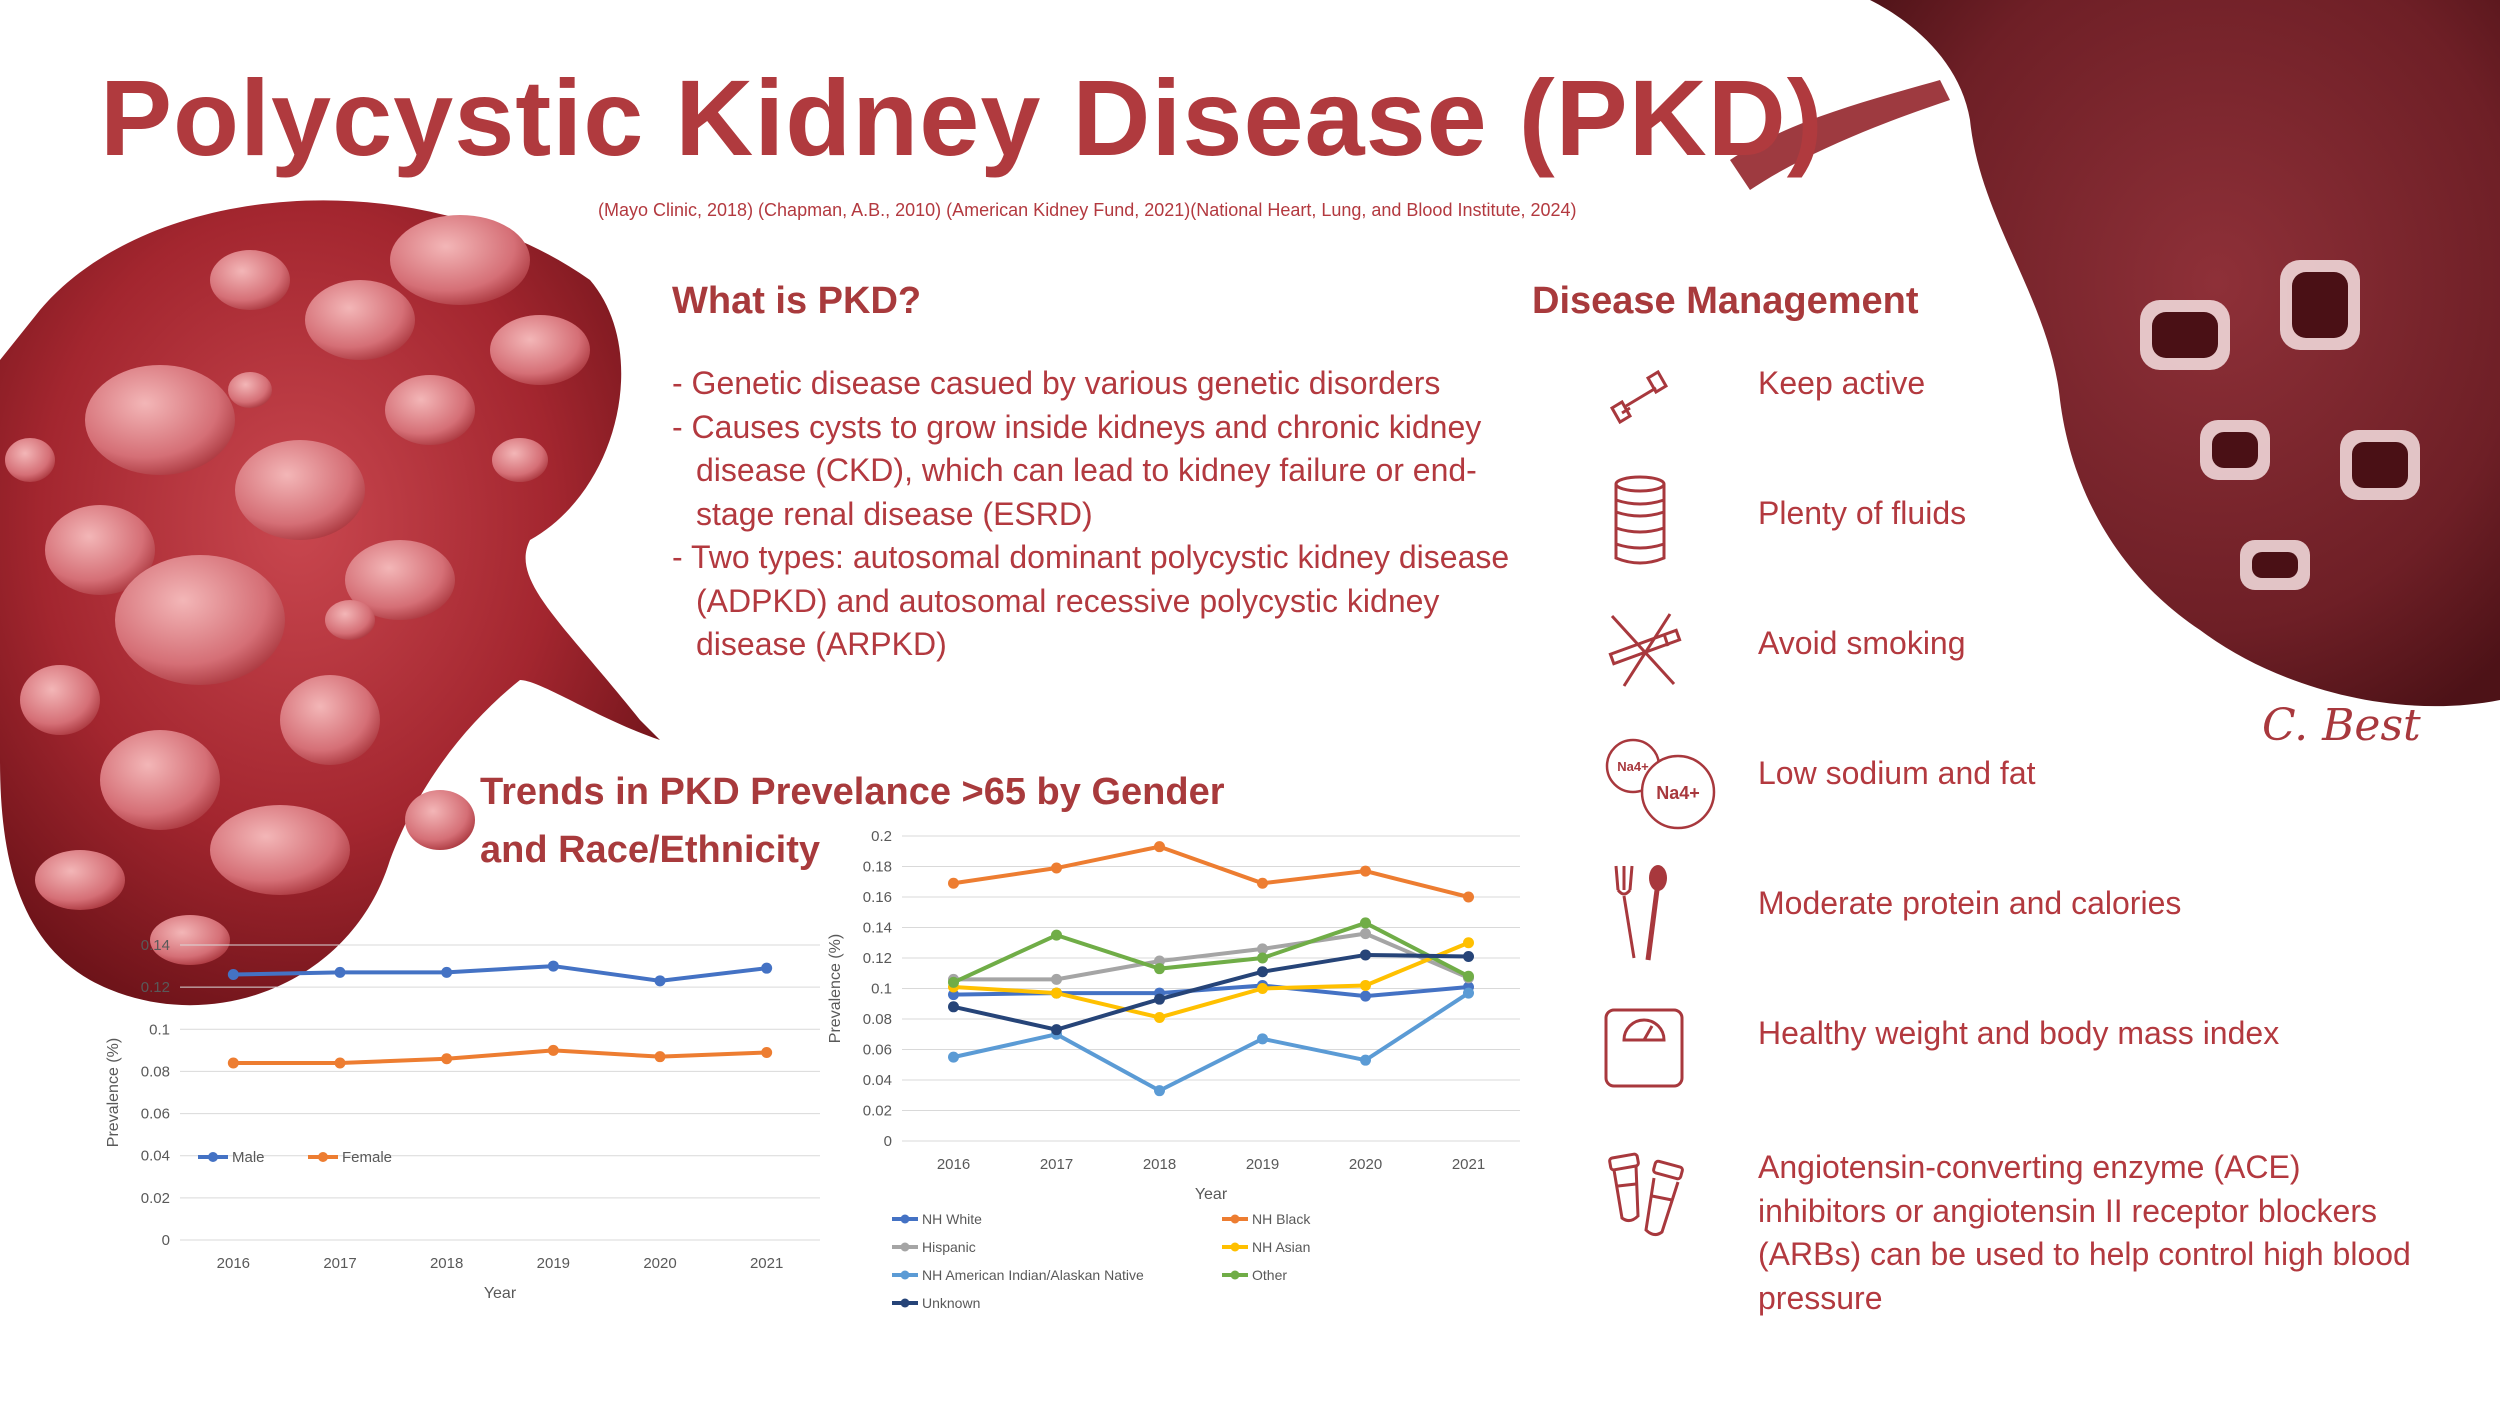  Describe the element at coordinates (339, 1263) in the screenshot. I see `x-tick-label: 2017` at that location.